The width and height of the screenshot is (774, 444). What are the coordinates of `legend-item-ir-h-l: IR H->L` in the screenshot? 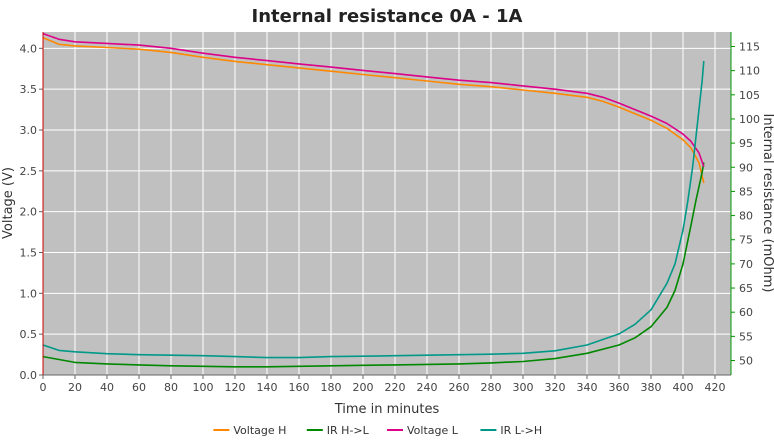 It's located at (338, 430).